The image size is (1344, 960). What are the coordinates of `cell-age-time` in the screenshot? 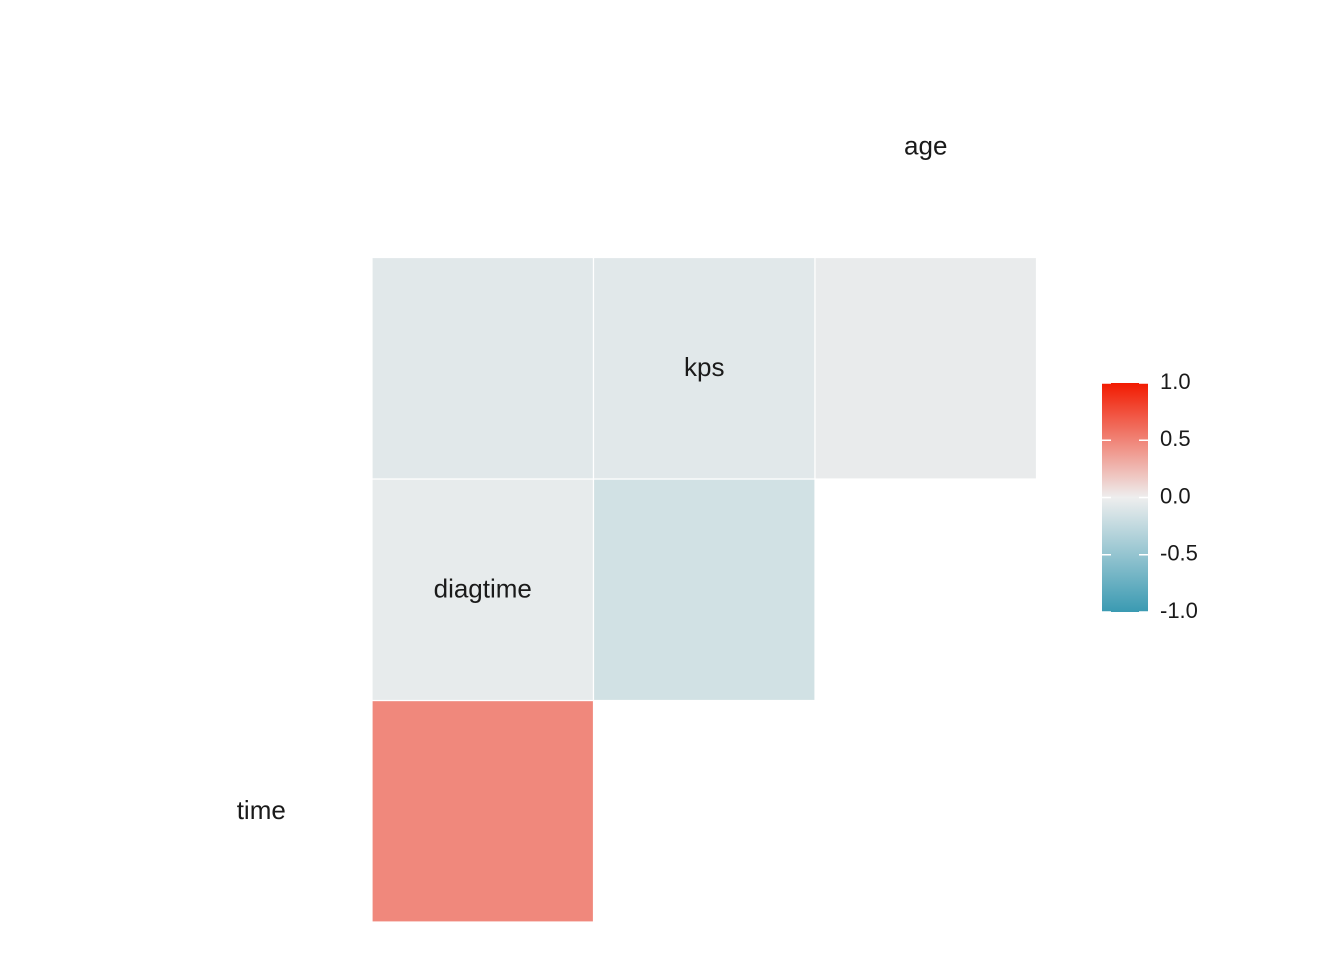 It's located at (483, 368).